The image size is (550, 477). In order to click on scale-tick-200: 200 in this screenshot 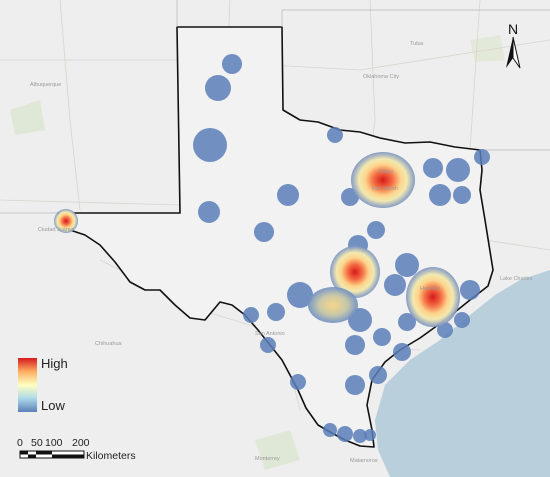, I will do `click(81, 443)`.